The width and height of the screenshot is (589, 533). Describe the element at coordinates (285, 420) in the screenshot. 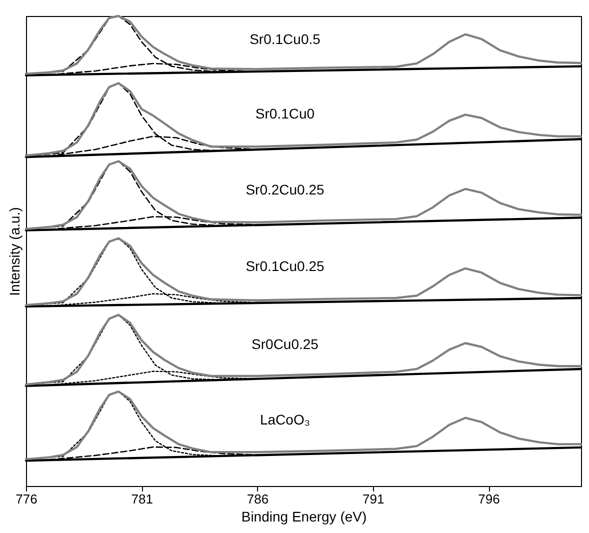

I see `series-label: LaCoO₃` at that location.